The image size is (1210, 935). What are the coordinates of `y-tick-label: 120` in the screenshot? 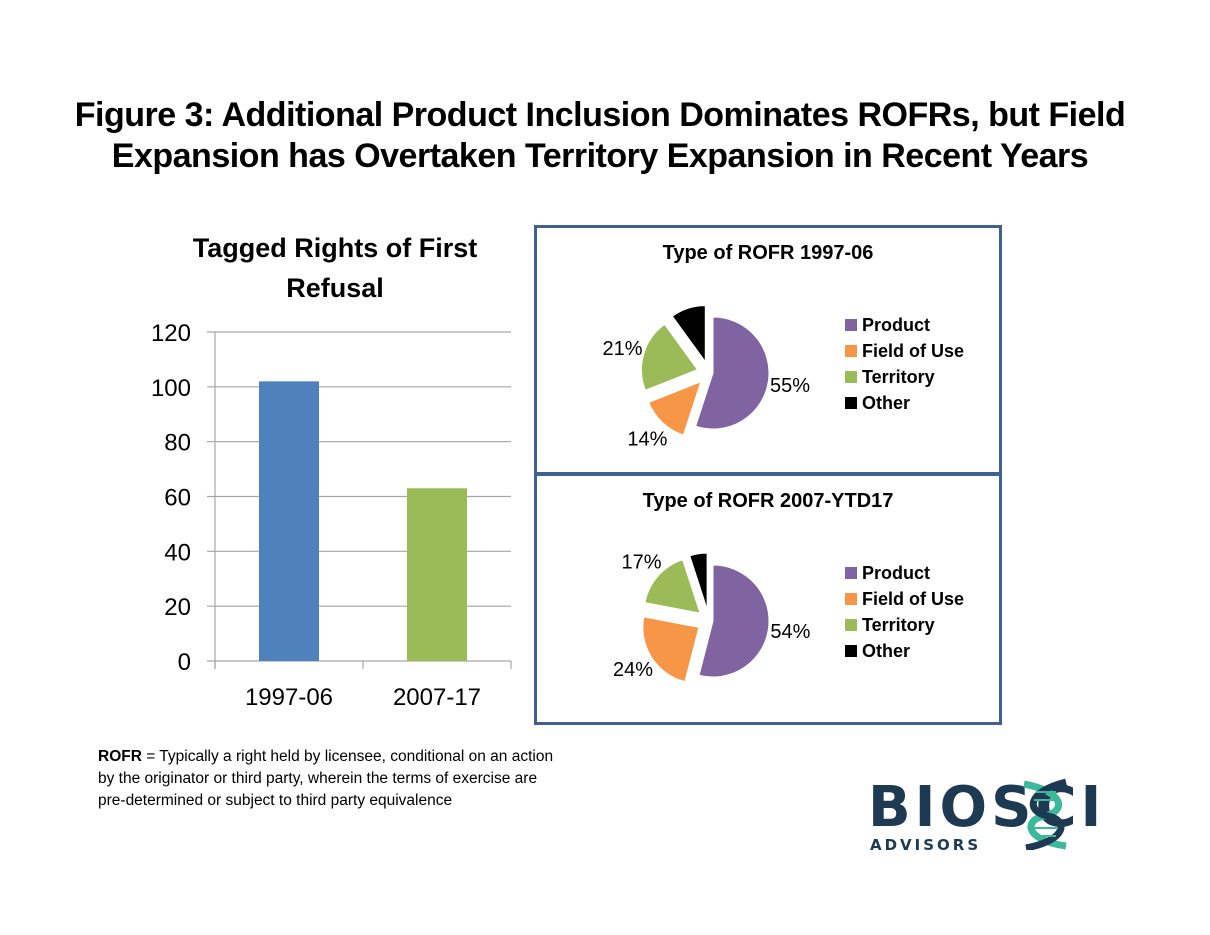 It's located at (171, 333).